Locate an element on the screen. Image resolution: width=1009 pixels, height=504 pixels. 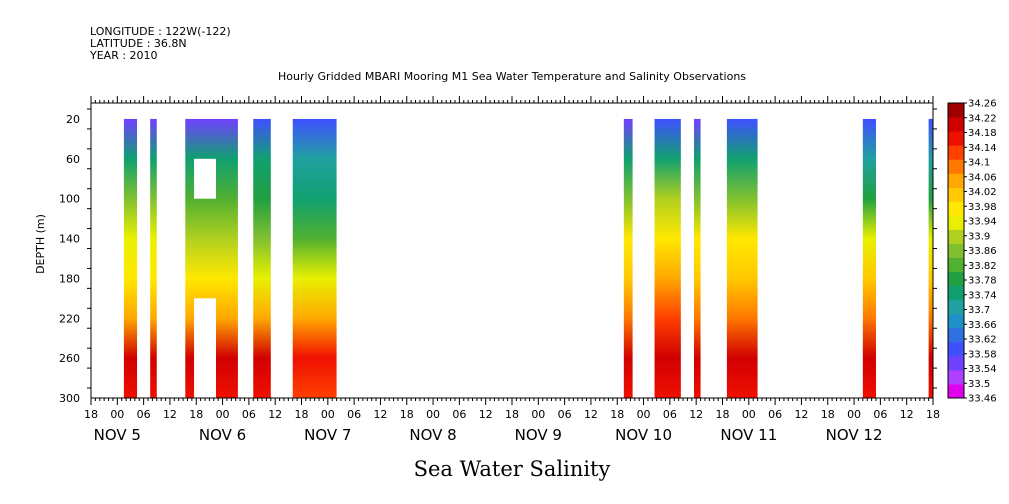
colorbar-label: 33.46 is located at coordinates (982, 399).